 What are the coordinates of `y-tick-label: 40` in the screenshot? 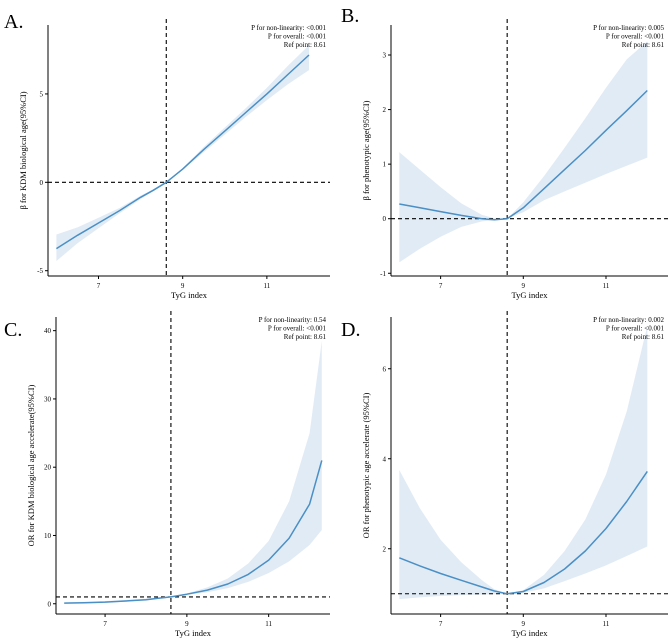 It's located at (48, 331).